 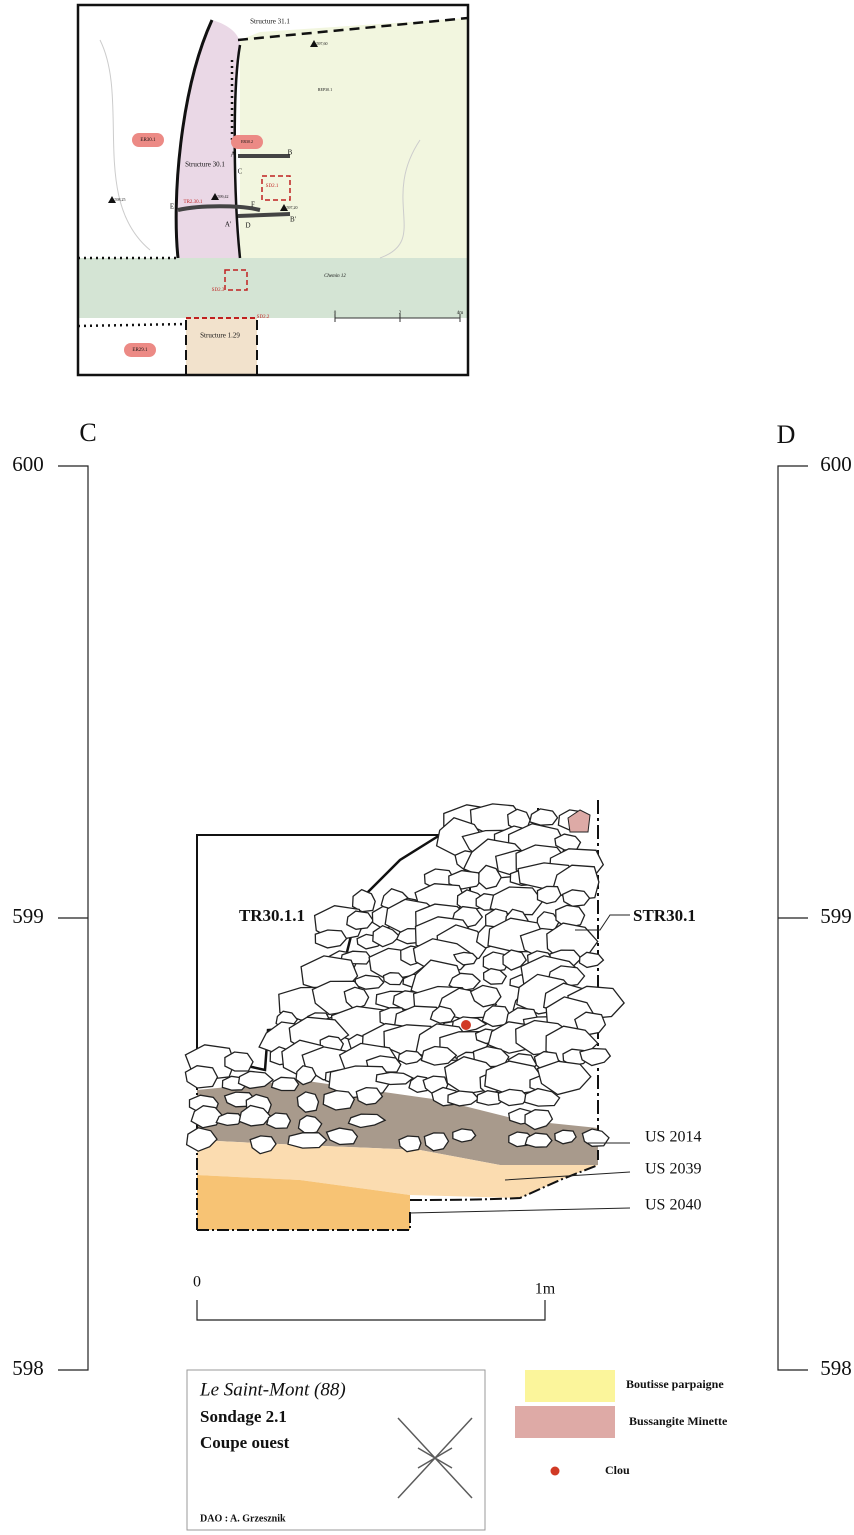 I want to click on scale-label: 1m, so click(x=545, y=1289).